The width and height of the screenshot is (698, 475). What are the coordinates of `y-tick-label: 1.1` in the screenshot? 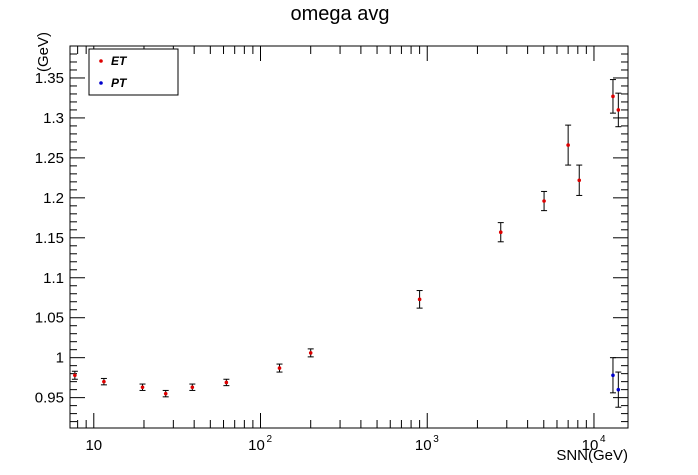 It's located at (53, 278).